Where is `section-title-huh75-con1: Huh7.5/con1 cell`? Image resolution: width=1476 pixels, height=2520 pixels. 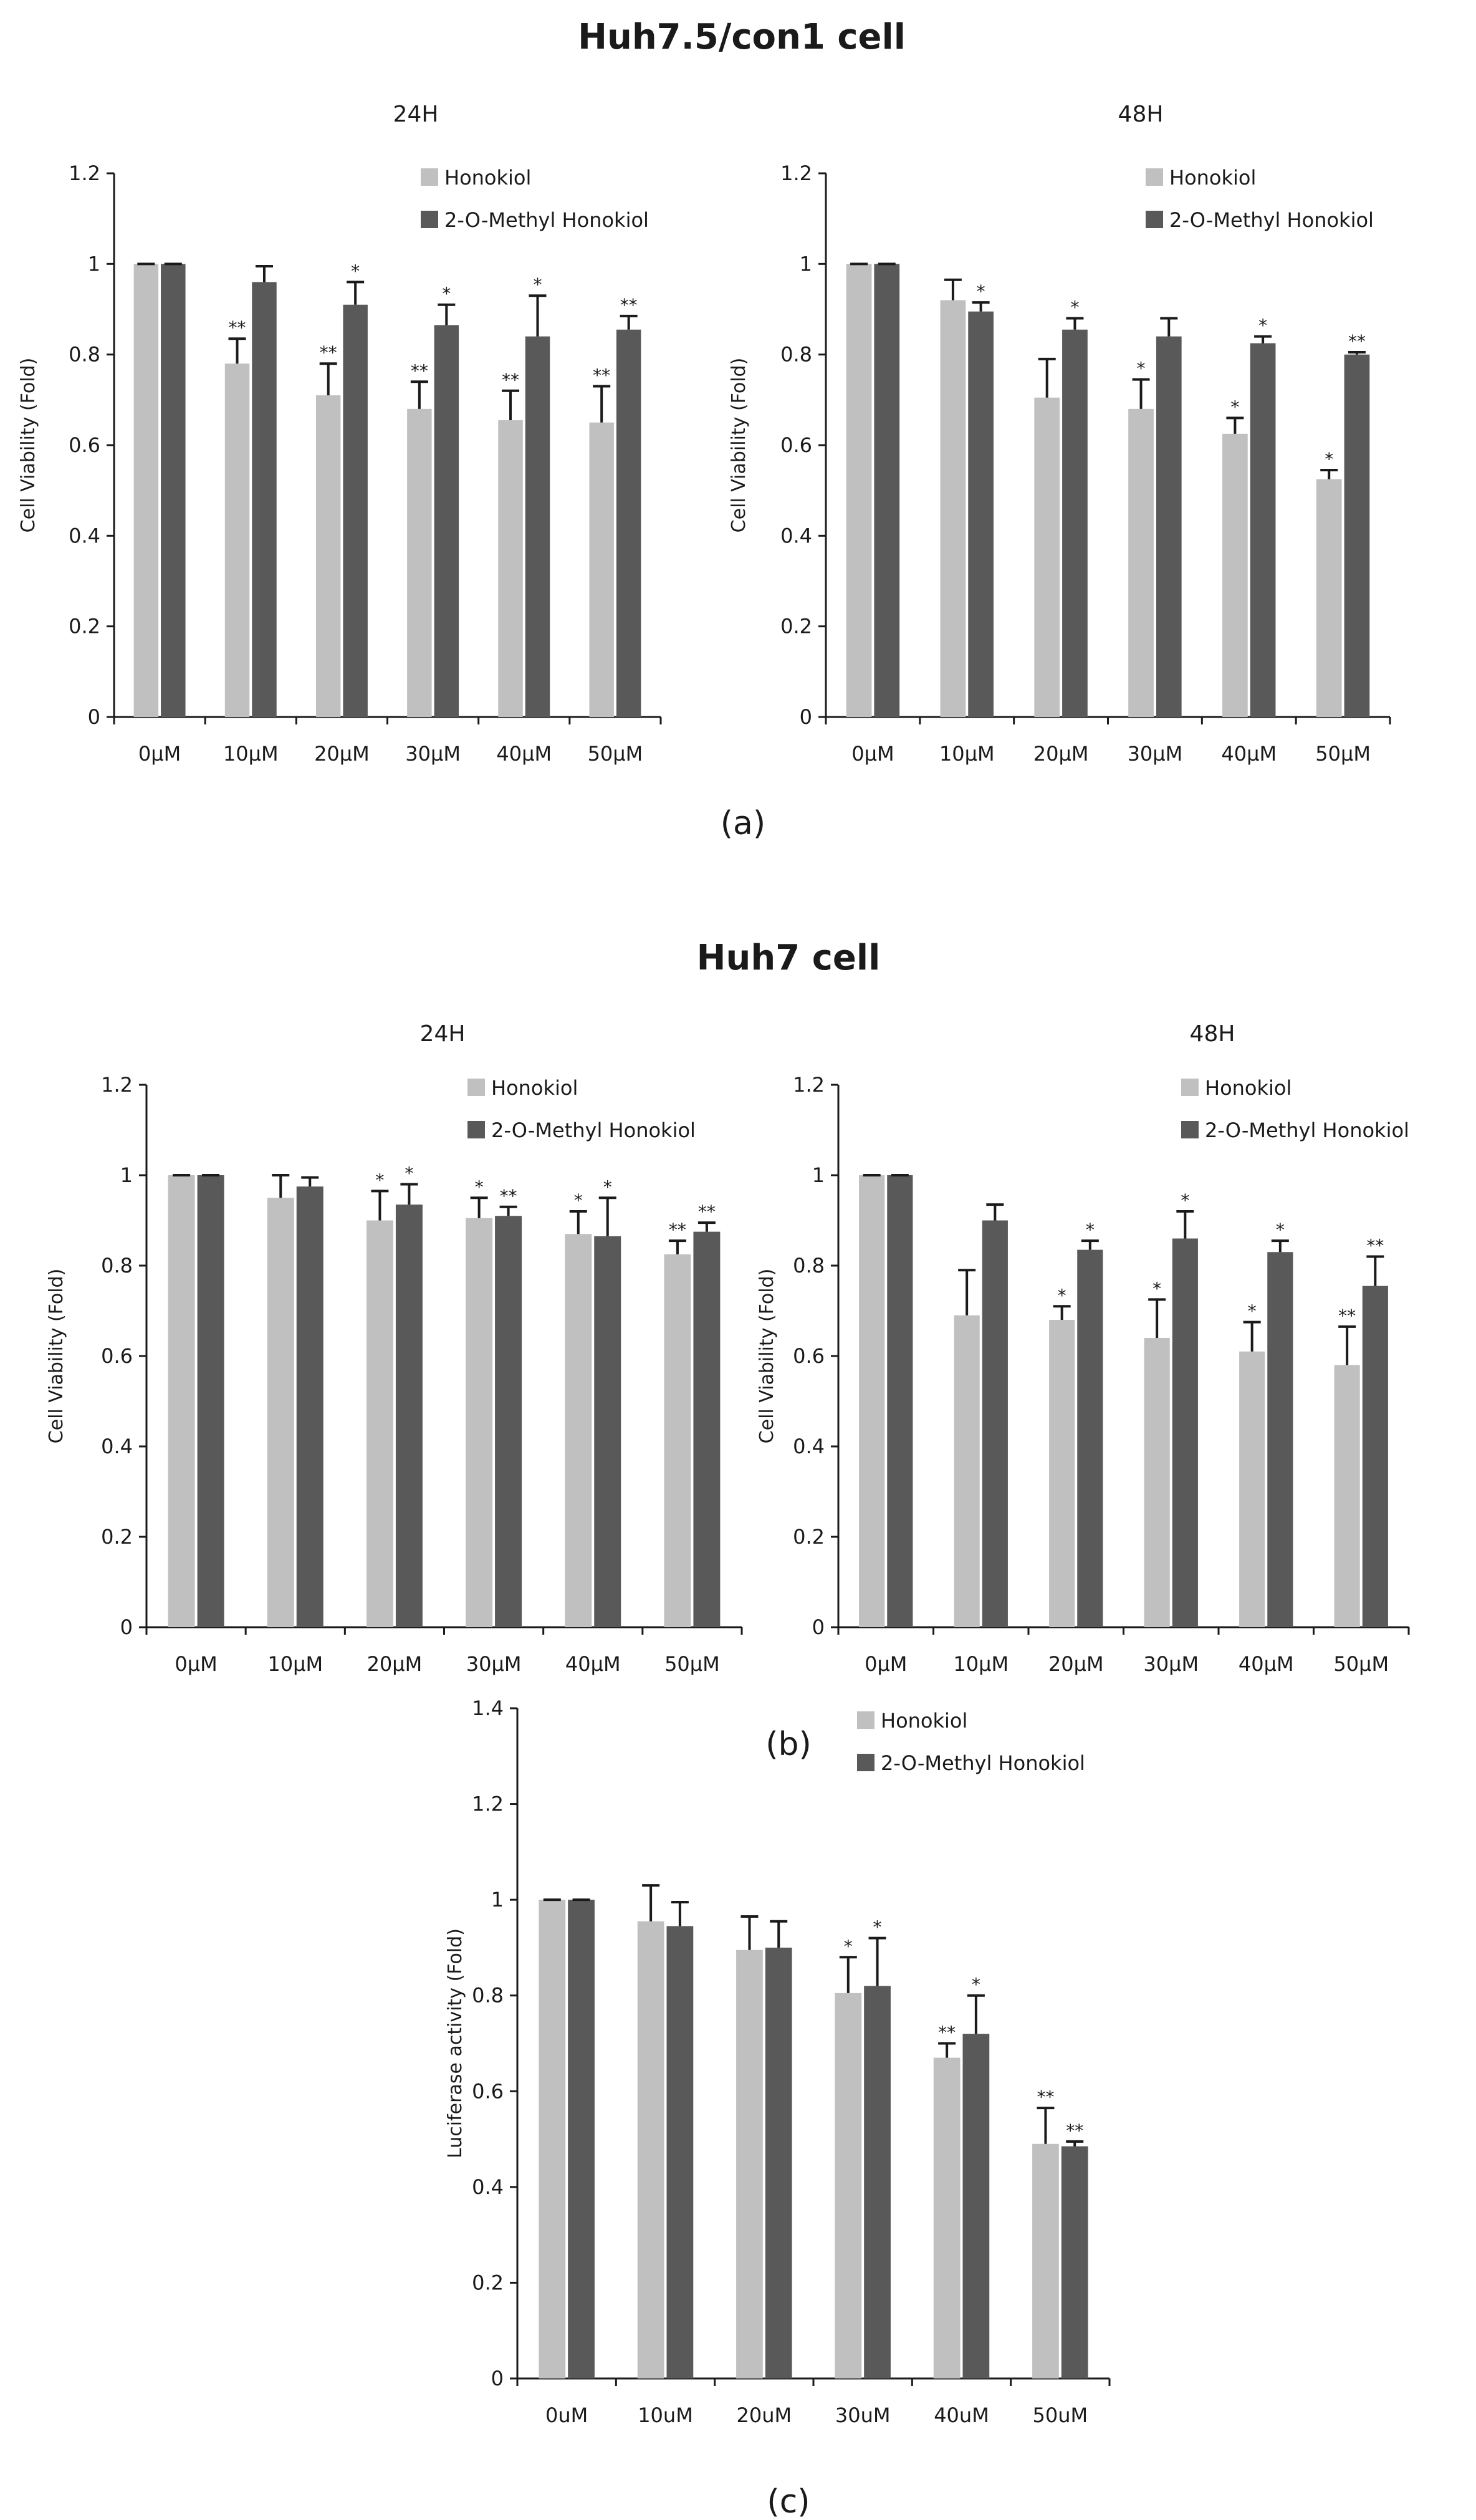
section-title-huh75-con1: Huh7.5/con1 cell is located at coordinates (742, 37).